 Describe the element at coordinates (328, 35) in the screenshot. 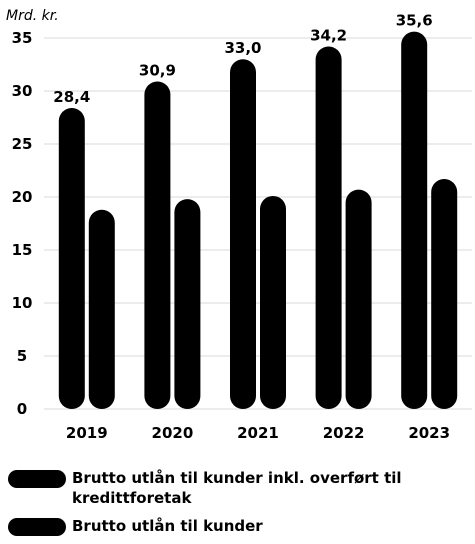

I see `data-label: 34,2` at that location.